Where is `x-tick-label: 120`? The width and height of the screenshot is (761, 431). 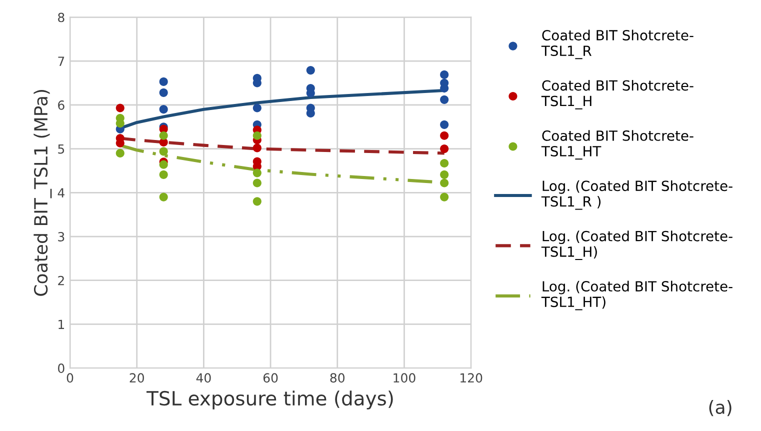 x-tick-label: 120 is located at coordinates (471, 378).